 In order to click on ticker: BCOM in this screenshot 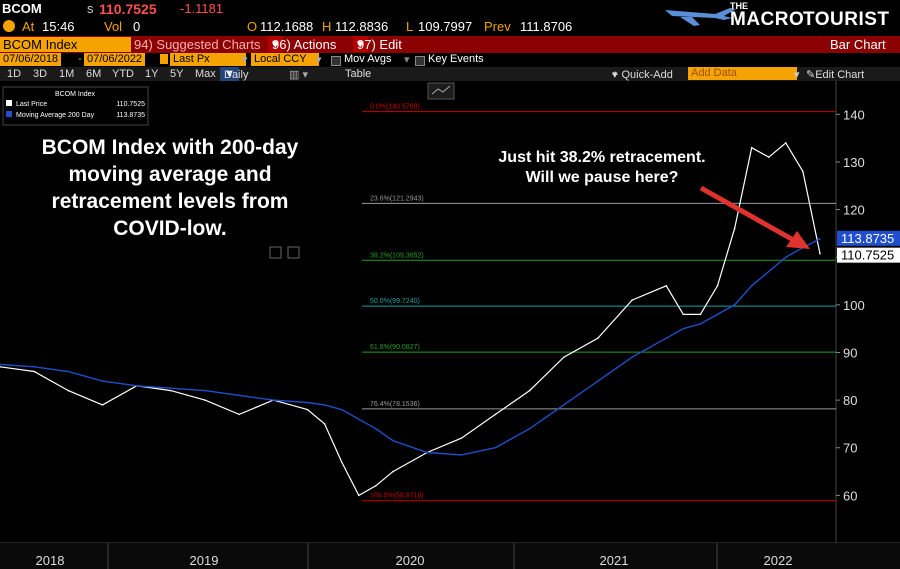, I will do `click(22, 8)`.